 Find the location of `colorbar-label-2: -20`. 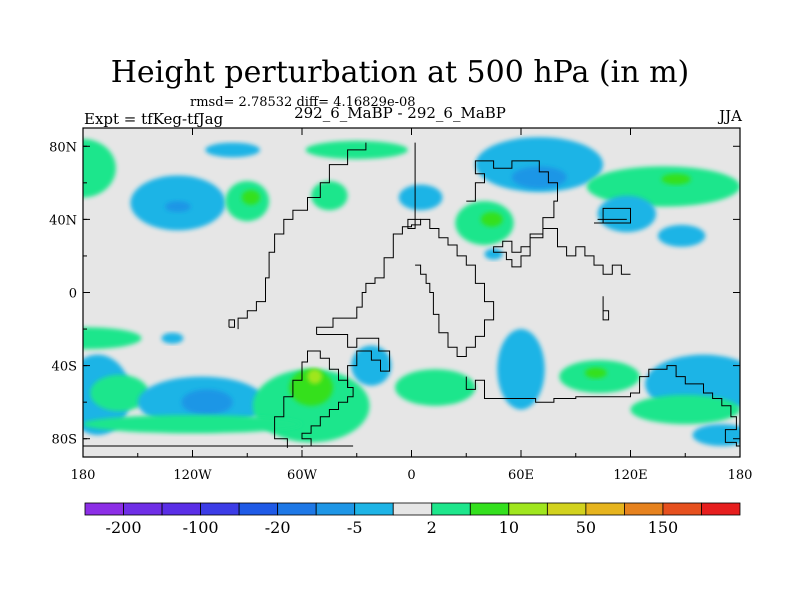

colorbar-label-2: -20 is located at coordinates (278, 527).